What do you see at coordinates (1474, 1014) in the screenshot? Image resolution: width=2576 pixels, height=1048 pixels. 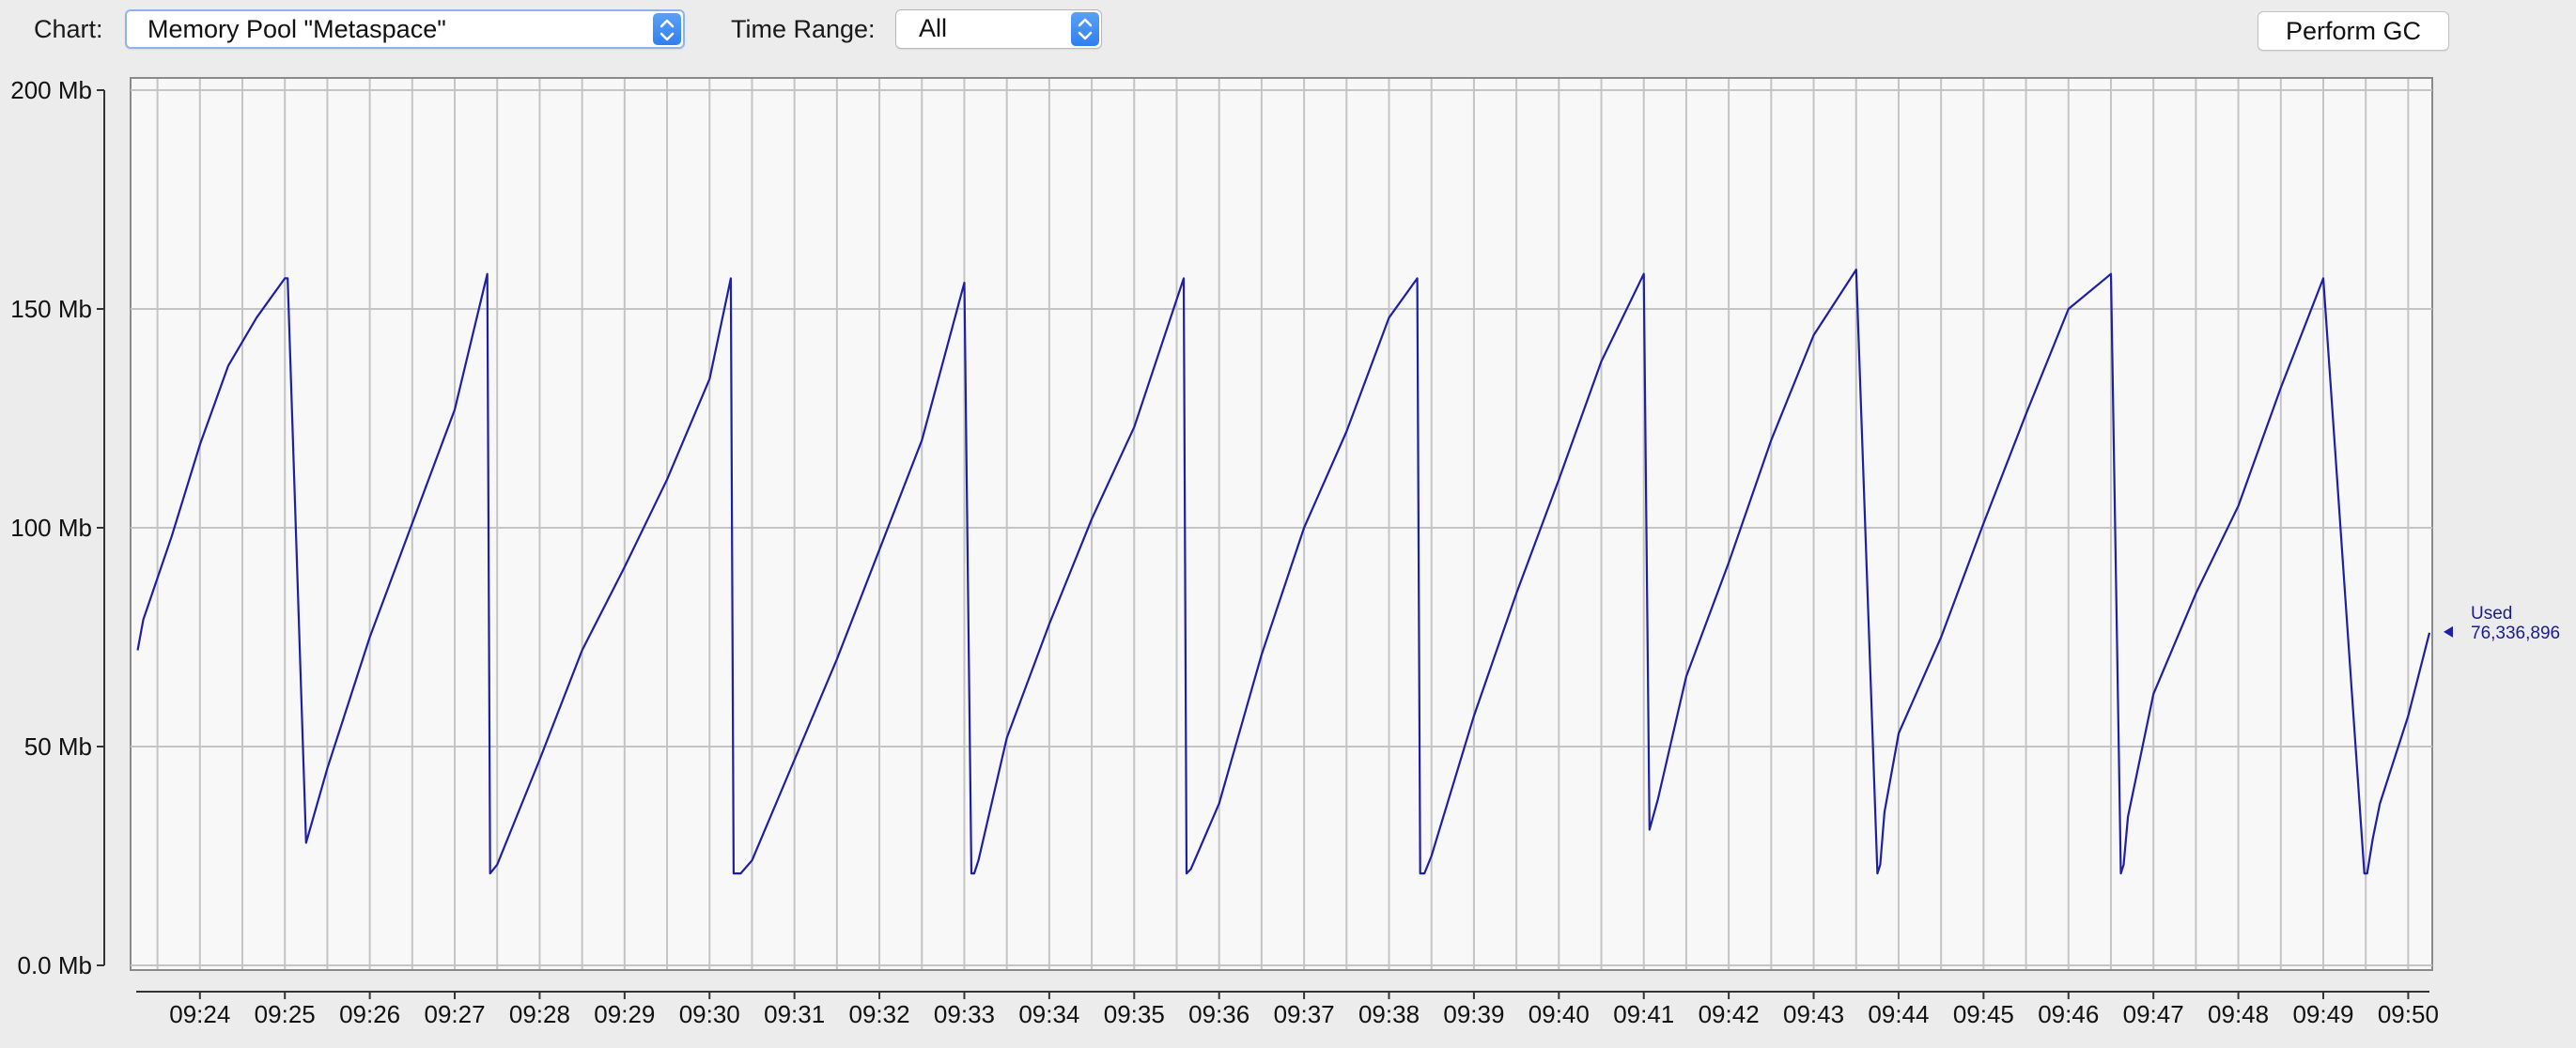 I see `x-tick-label: 09:39` at bounding box center [1474, 1014].